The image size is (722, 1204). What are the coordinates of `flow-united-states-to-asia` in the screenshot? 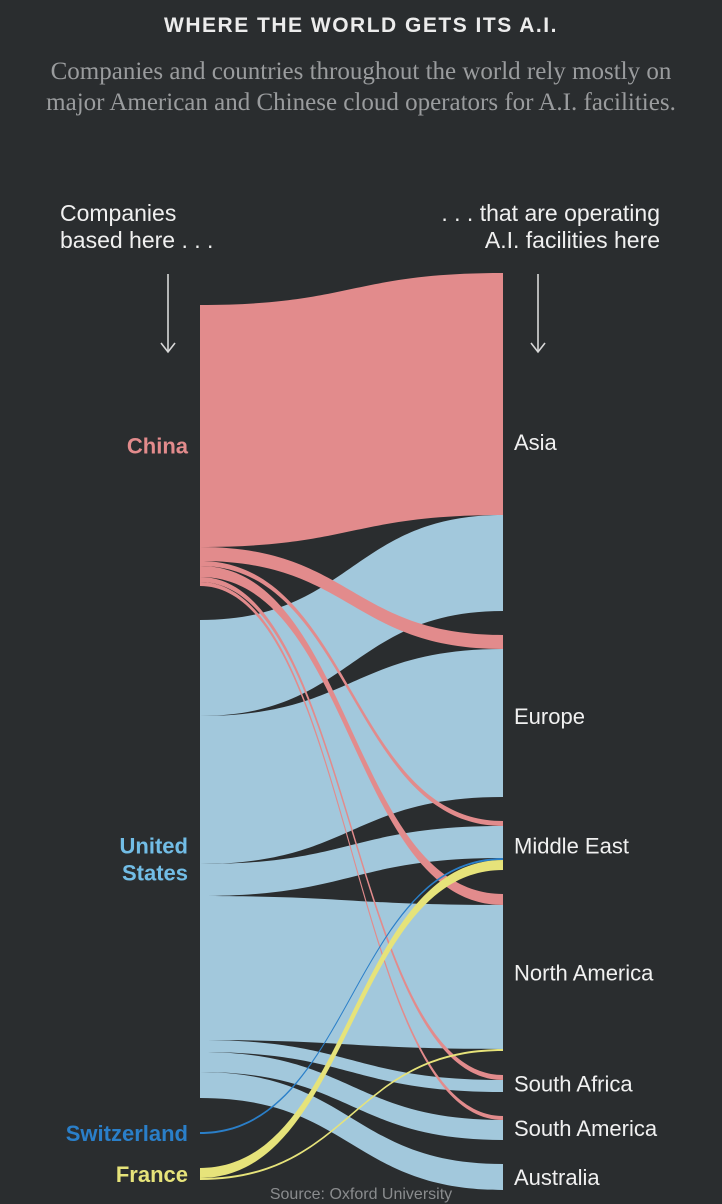 It's located at (351, 615).